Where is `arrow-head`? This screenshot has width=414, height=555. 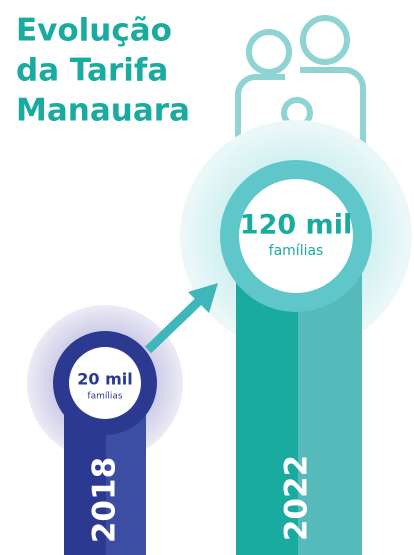
arrow-head is located at coordinates (203, 298).